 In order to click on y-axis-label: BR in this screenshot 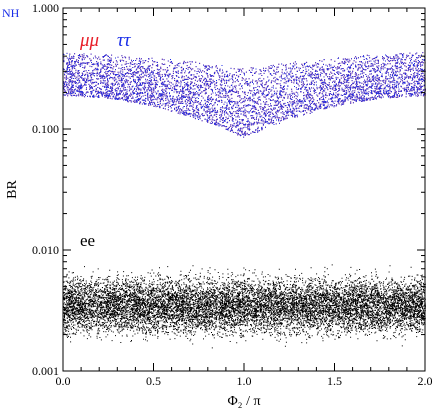, I will do `click(12, 189)`.